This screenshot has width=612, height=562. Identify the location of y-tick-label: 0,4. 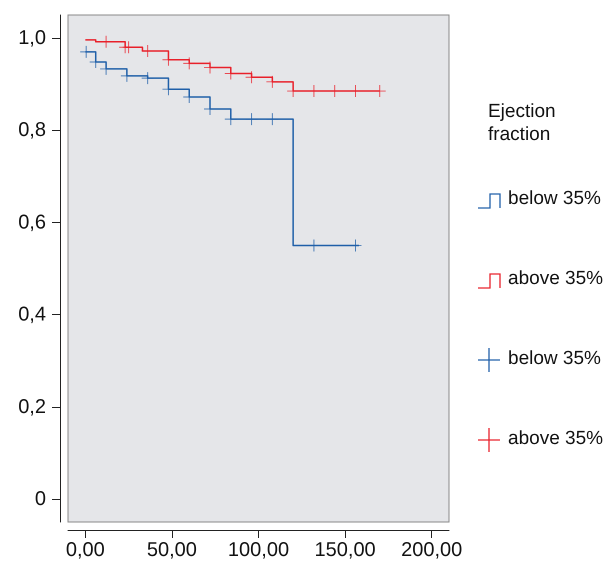
(32, 315).